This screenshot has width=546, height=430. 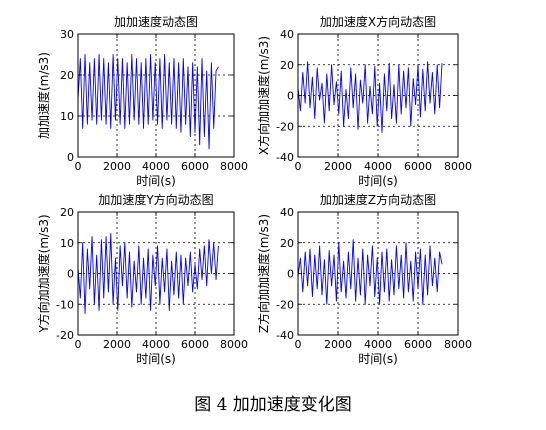 I want to click on y-tick-label-y-2: 0, so click(x=70, y=274).